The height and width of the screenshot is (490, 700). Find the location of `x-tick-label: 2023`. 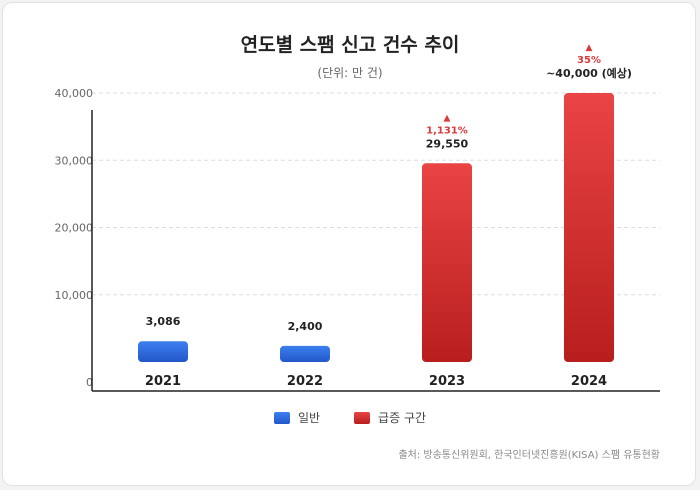

x-tick-label: 2023 is located at coordinates (447, 381).